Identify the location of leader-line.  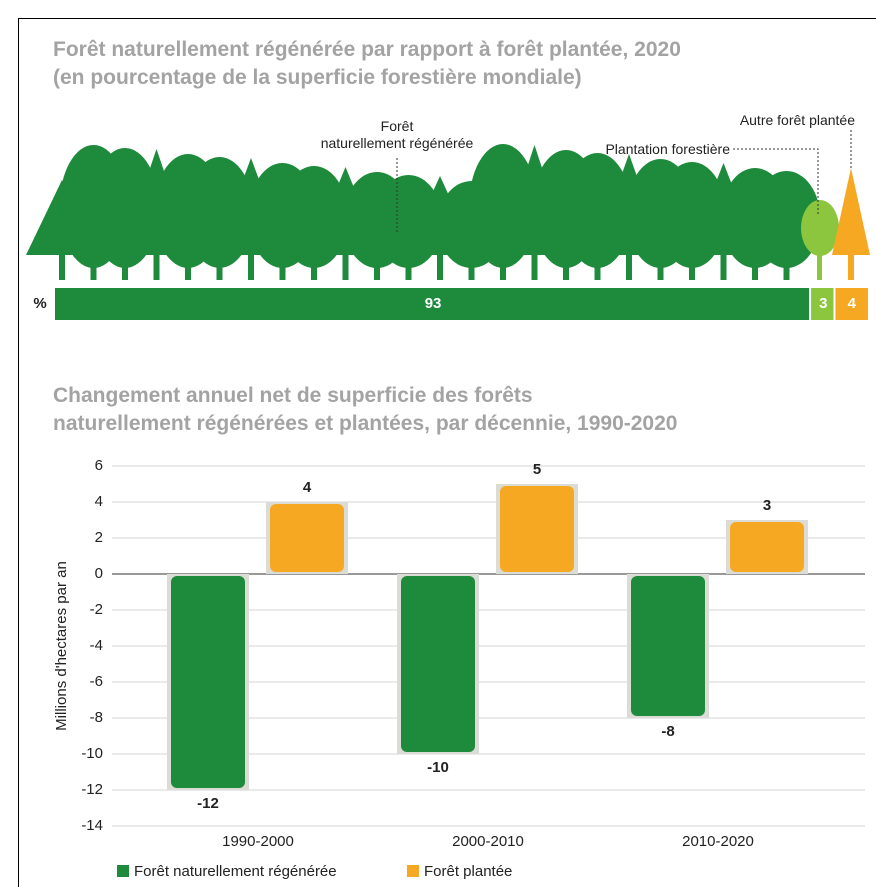
(776, 181).